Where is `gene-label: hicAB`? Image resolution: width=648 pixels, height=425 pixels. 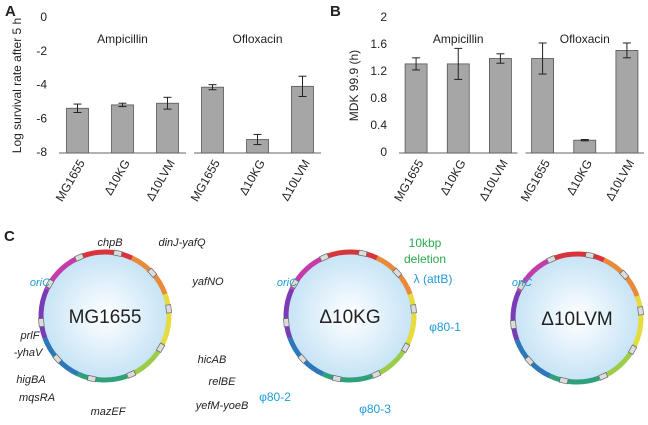
gene-label: hicAB is located at coordinates (212, 360).